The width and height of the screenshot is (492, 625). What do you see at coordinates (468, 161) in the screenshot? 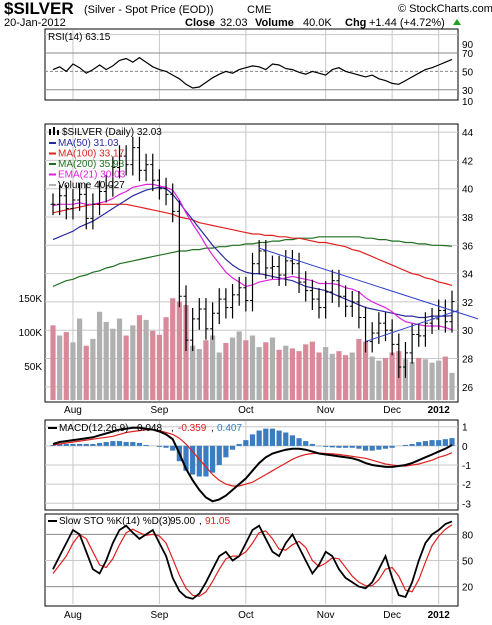
I see `price-tick-label-1: 42` at bounding box center [468, 161].